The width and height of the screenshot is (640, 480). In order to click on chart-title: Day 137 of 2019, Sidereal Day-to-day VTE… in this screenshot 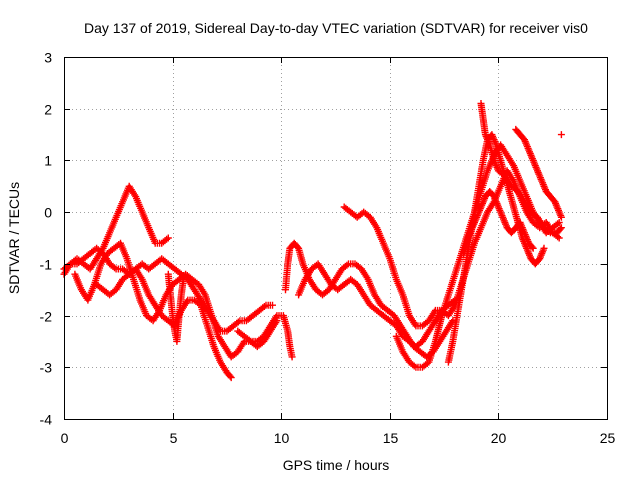, I will do `click(336, 28)`.